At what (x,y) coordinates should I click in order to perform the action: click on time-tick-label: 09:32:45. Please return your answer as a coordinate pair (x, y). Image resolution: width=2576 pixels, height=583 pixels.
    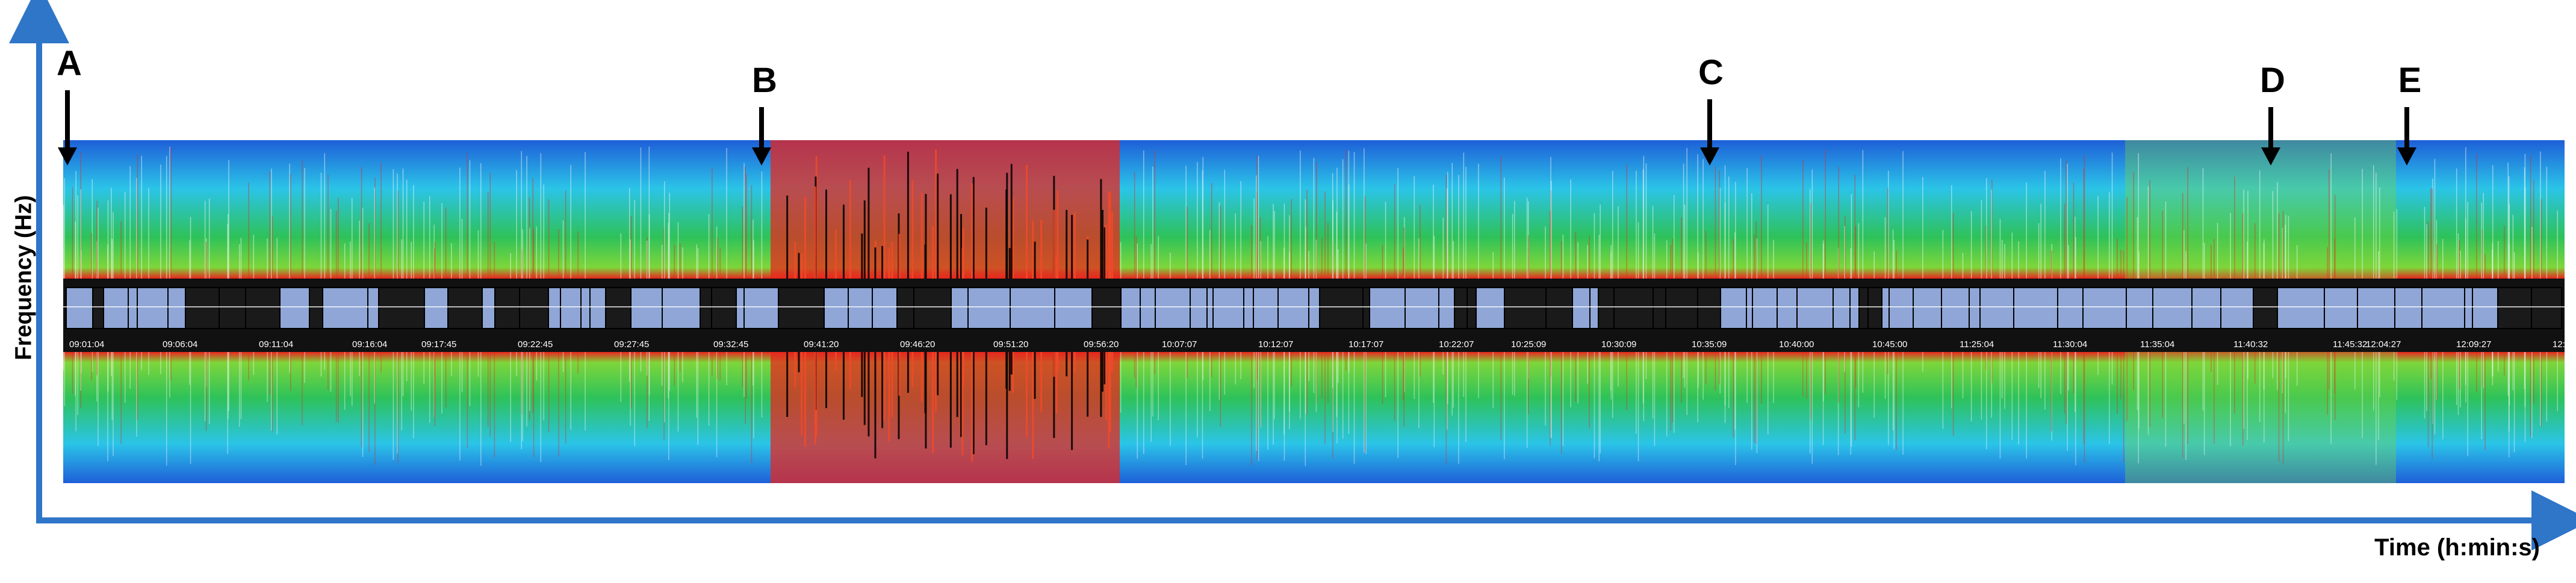
    Looking at the image, I should click on (730, 344).